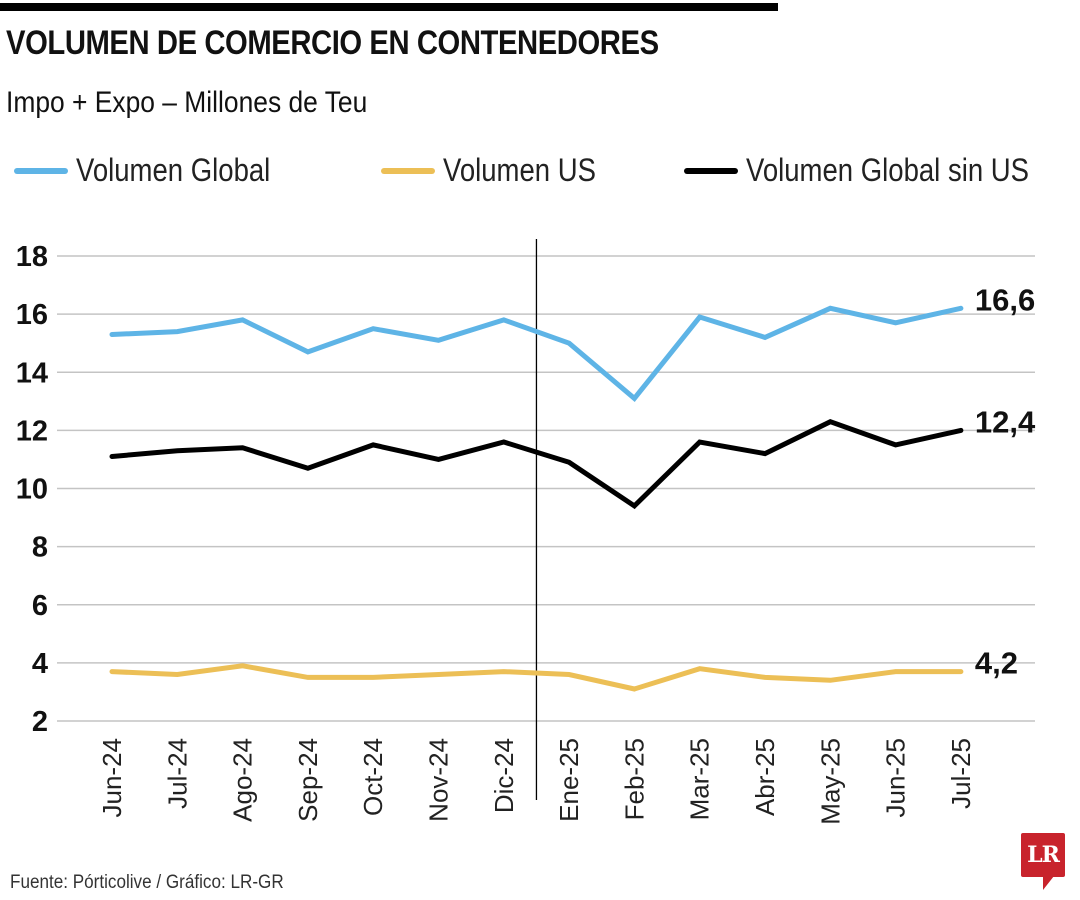 The width and height of the screenshot is (1080, 900). What do you see at coordinates (32, 315) in the screenshot?
I see `y-tick-label: 16` at bounding box center [32, 315].